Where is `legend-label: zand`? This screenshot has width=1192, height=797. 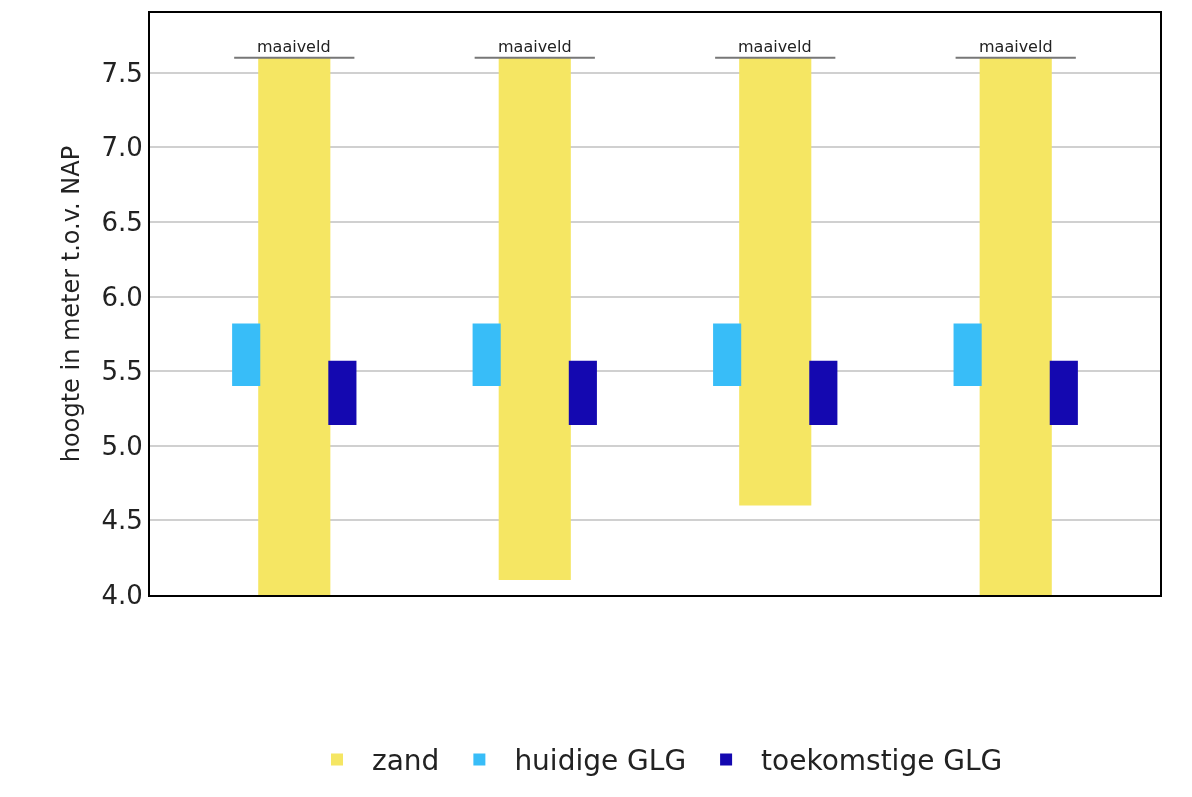
legend-label: zand is located at coordinates (406, 761).